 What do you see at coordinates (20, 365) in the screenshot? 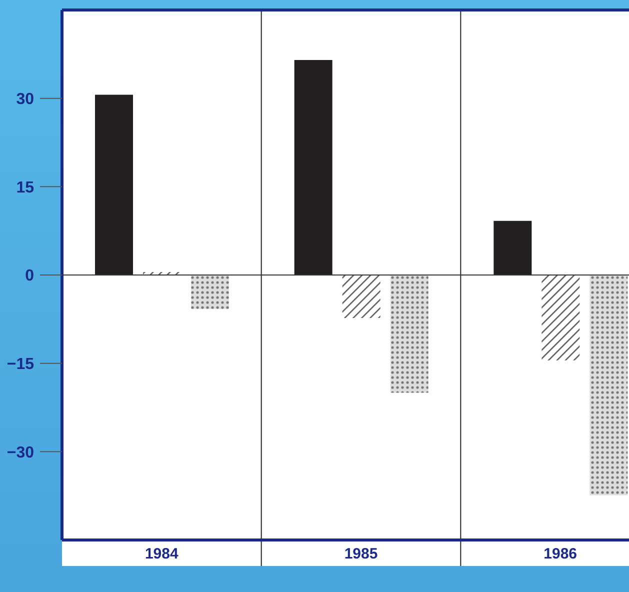
I see `y-tick-label: −15` at bounding box center [20, 365].